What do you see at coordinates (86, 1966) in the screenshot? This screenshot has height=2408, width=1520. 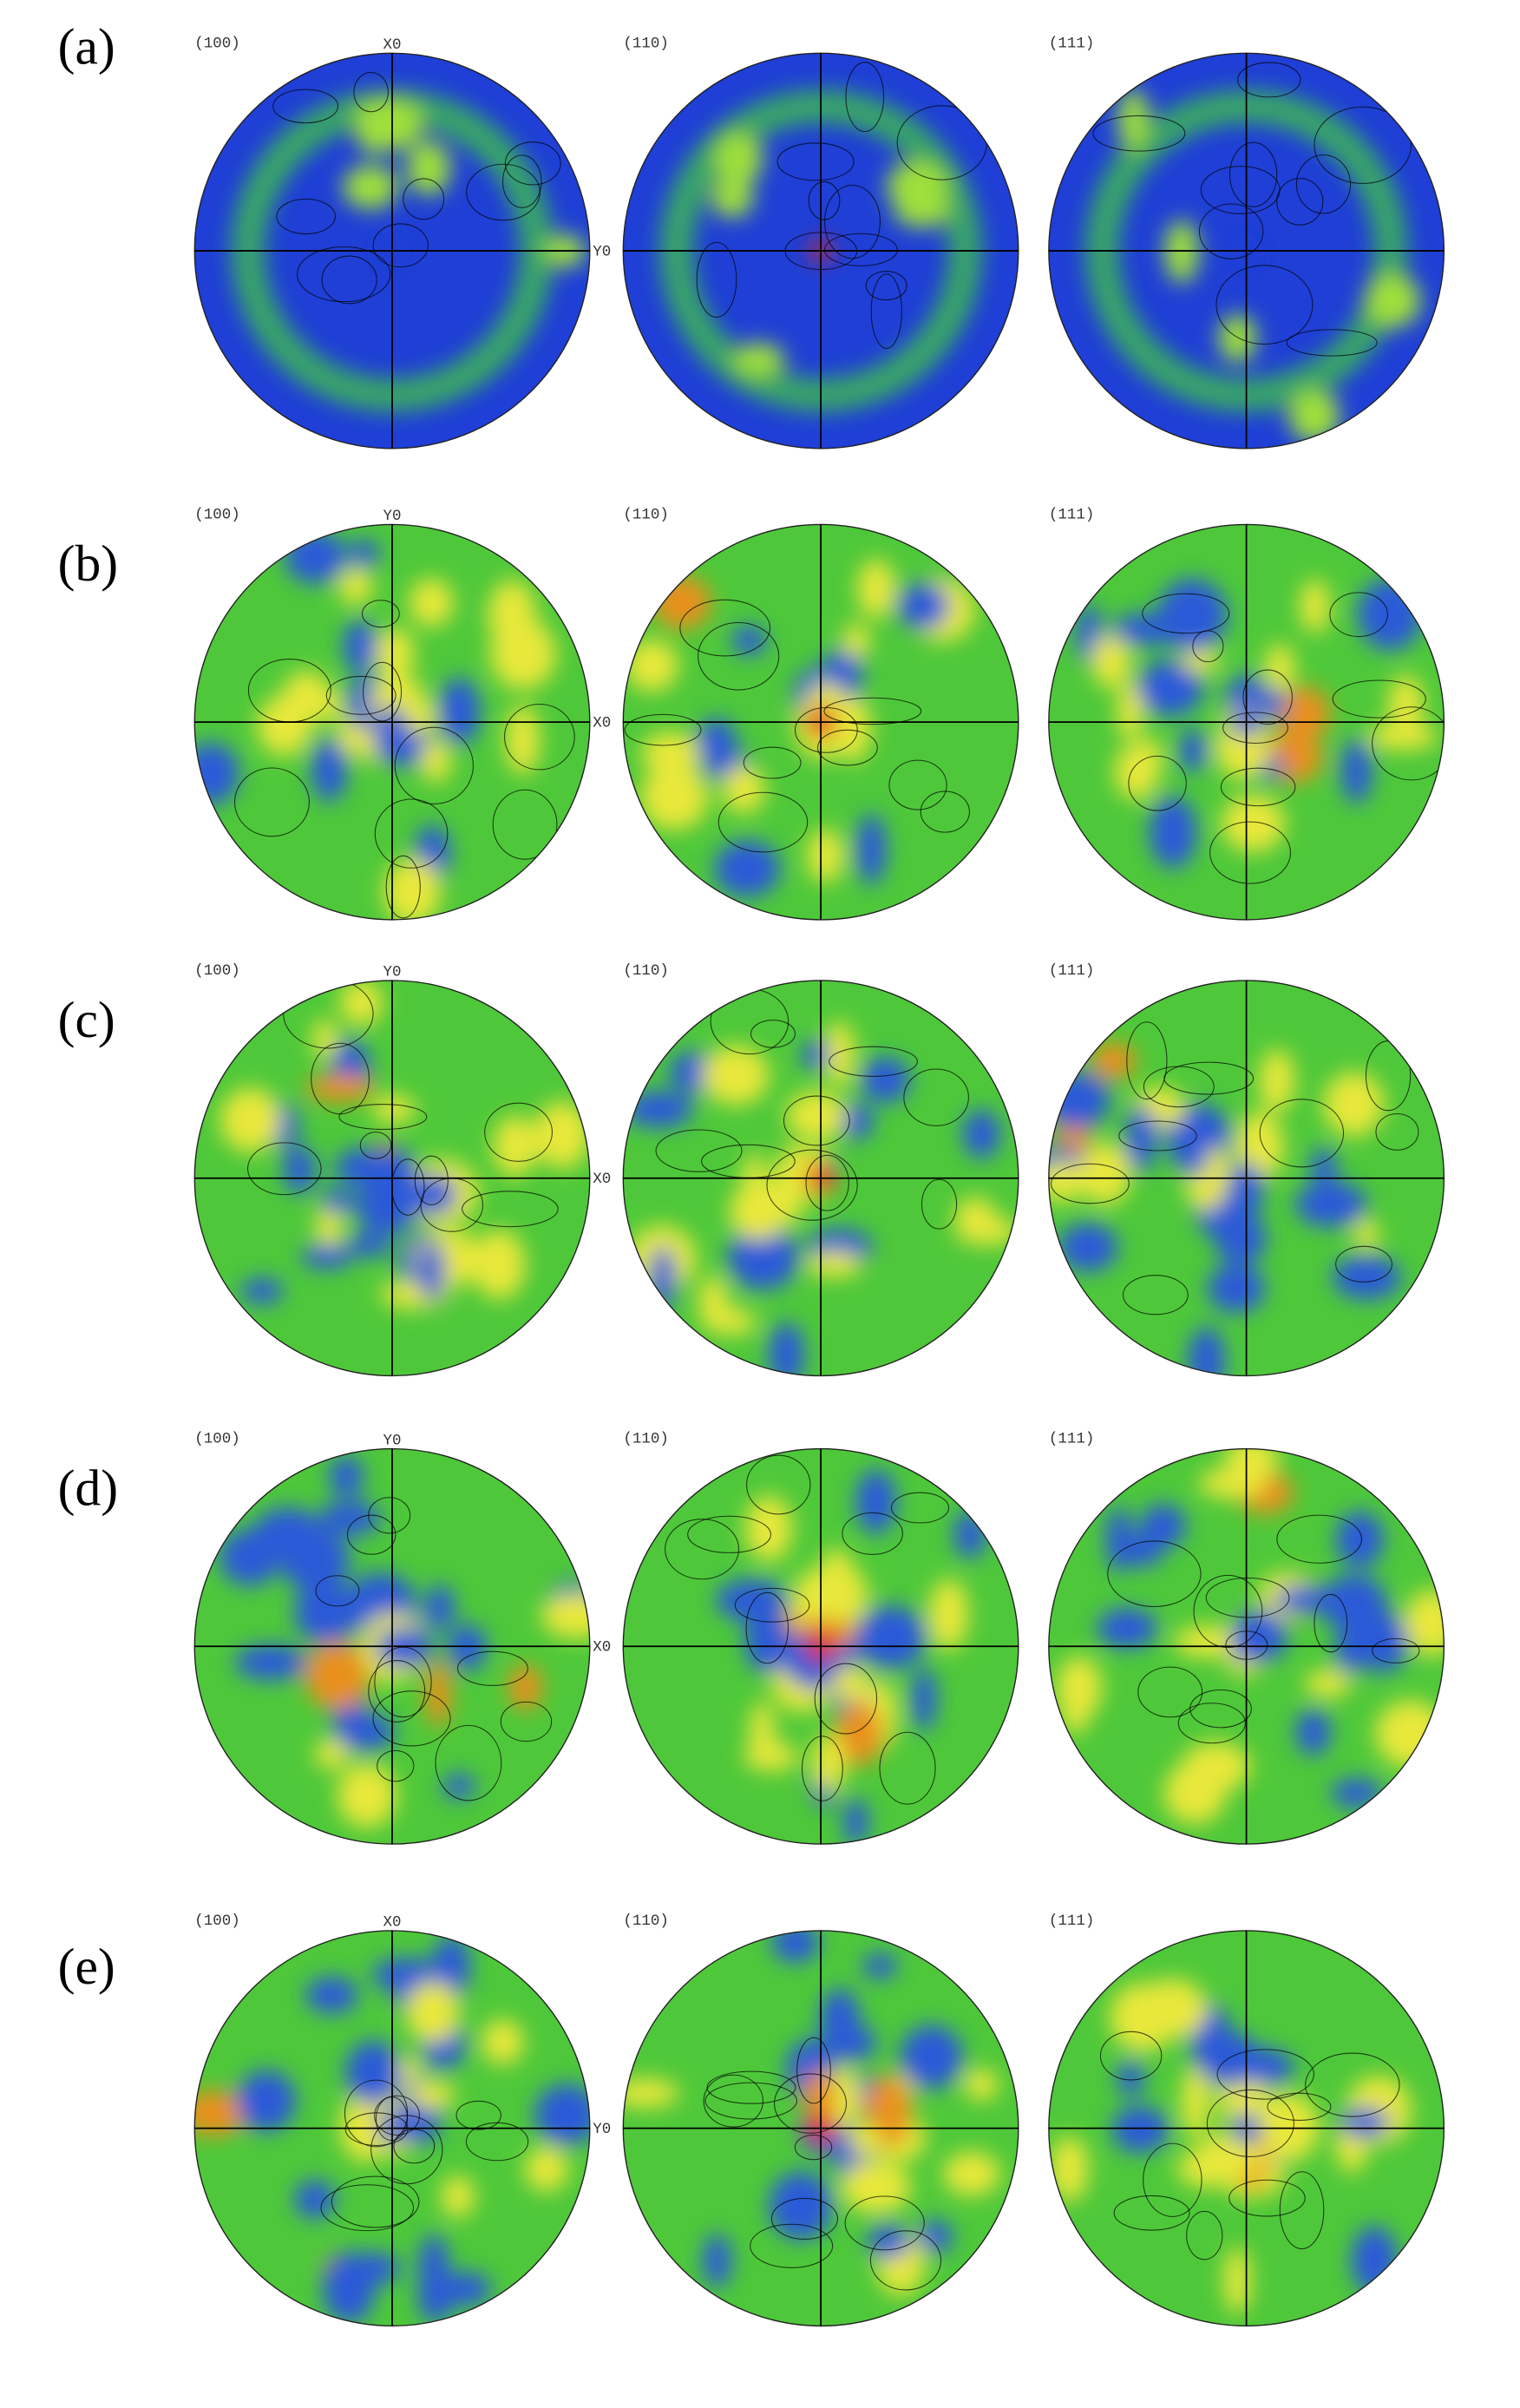 I see `row-label: (e)` at bounding box center [86, 1966].